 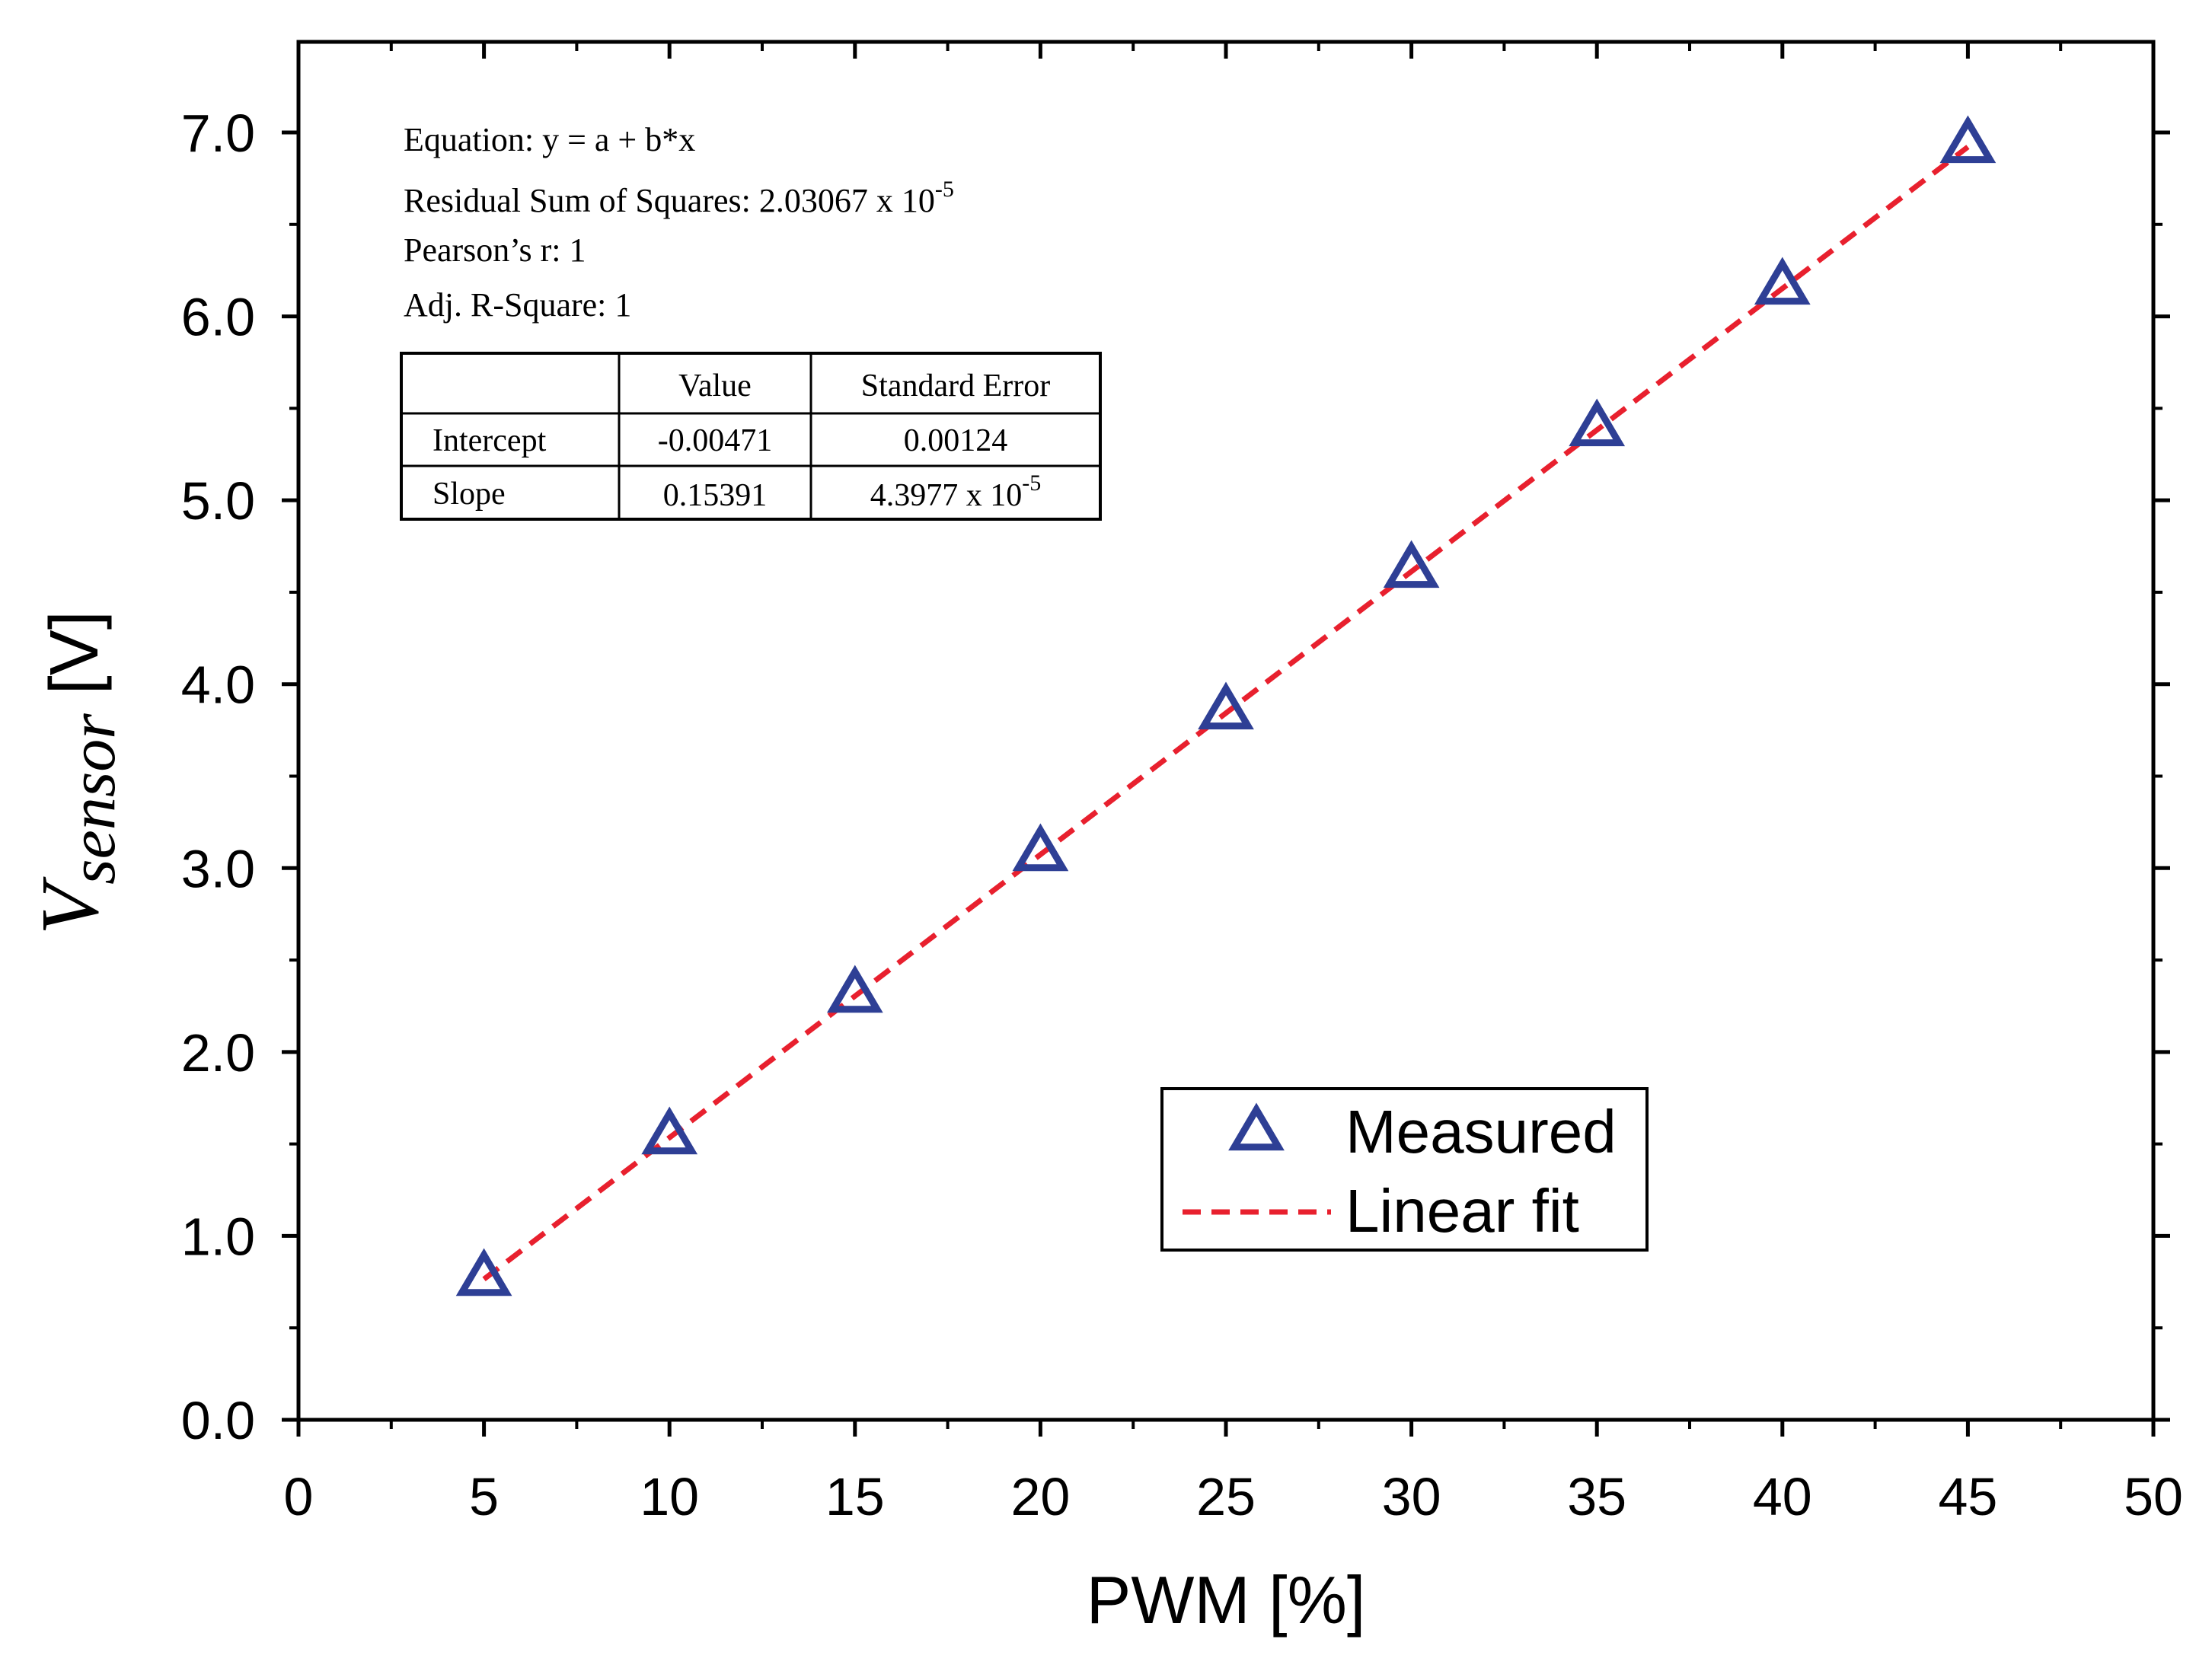 I want to click on x-tick-label: 25, so click(x=1226, y=1497).